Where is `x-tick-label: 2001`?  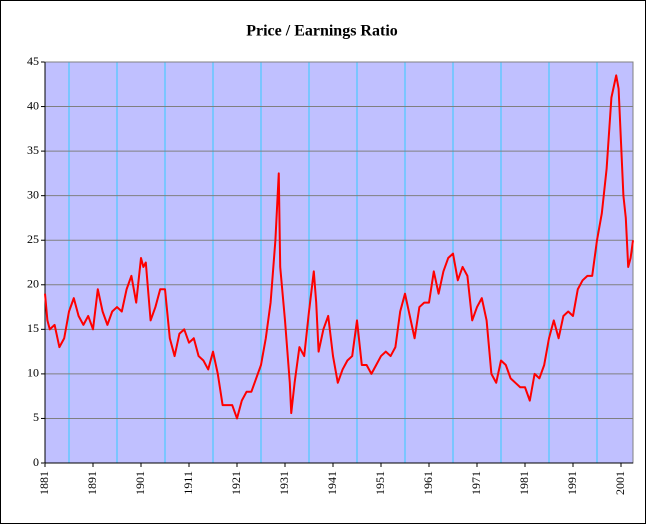
x-tick-label: 2001 is located at coordinates (620, 483).